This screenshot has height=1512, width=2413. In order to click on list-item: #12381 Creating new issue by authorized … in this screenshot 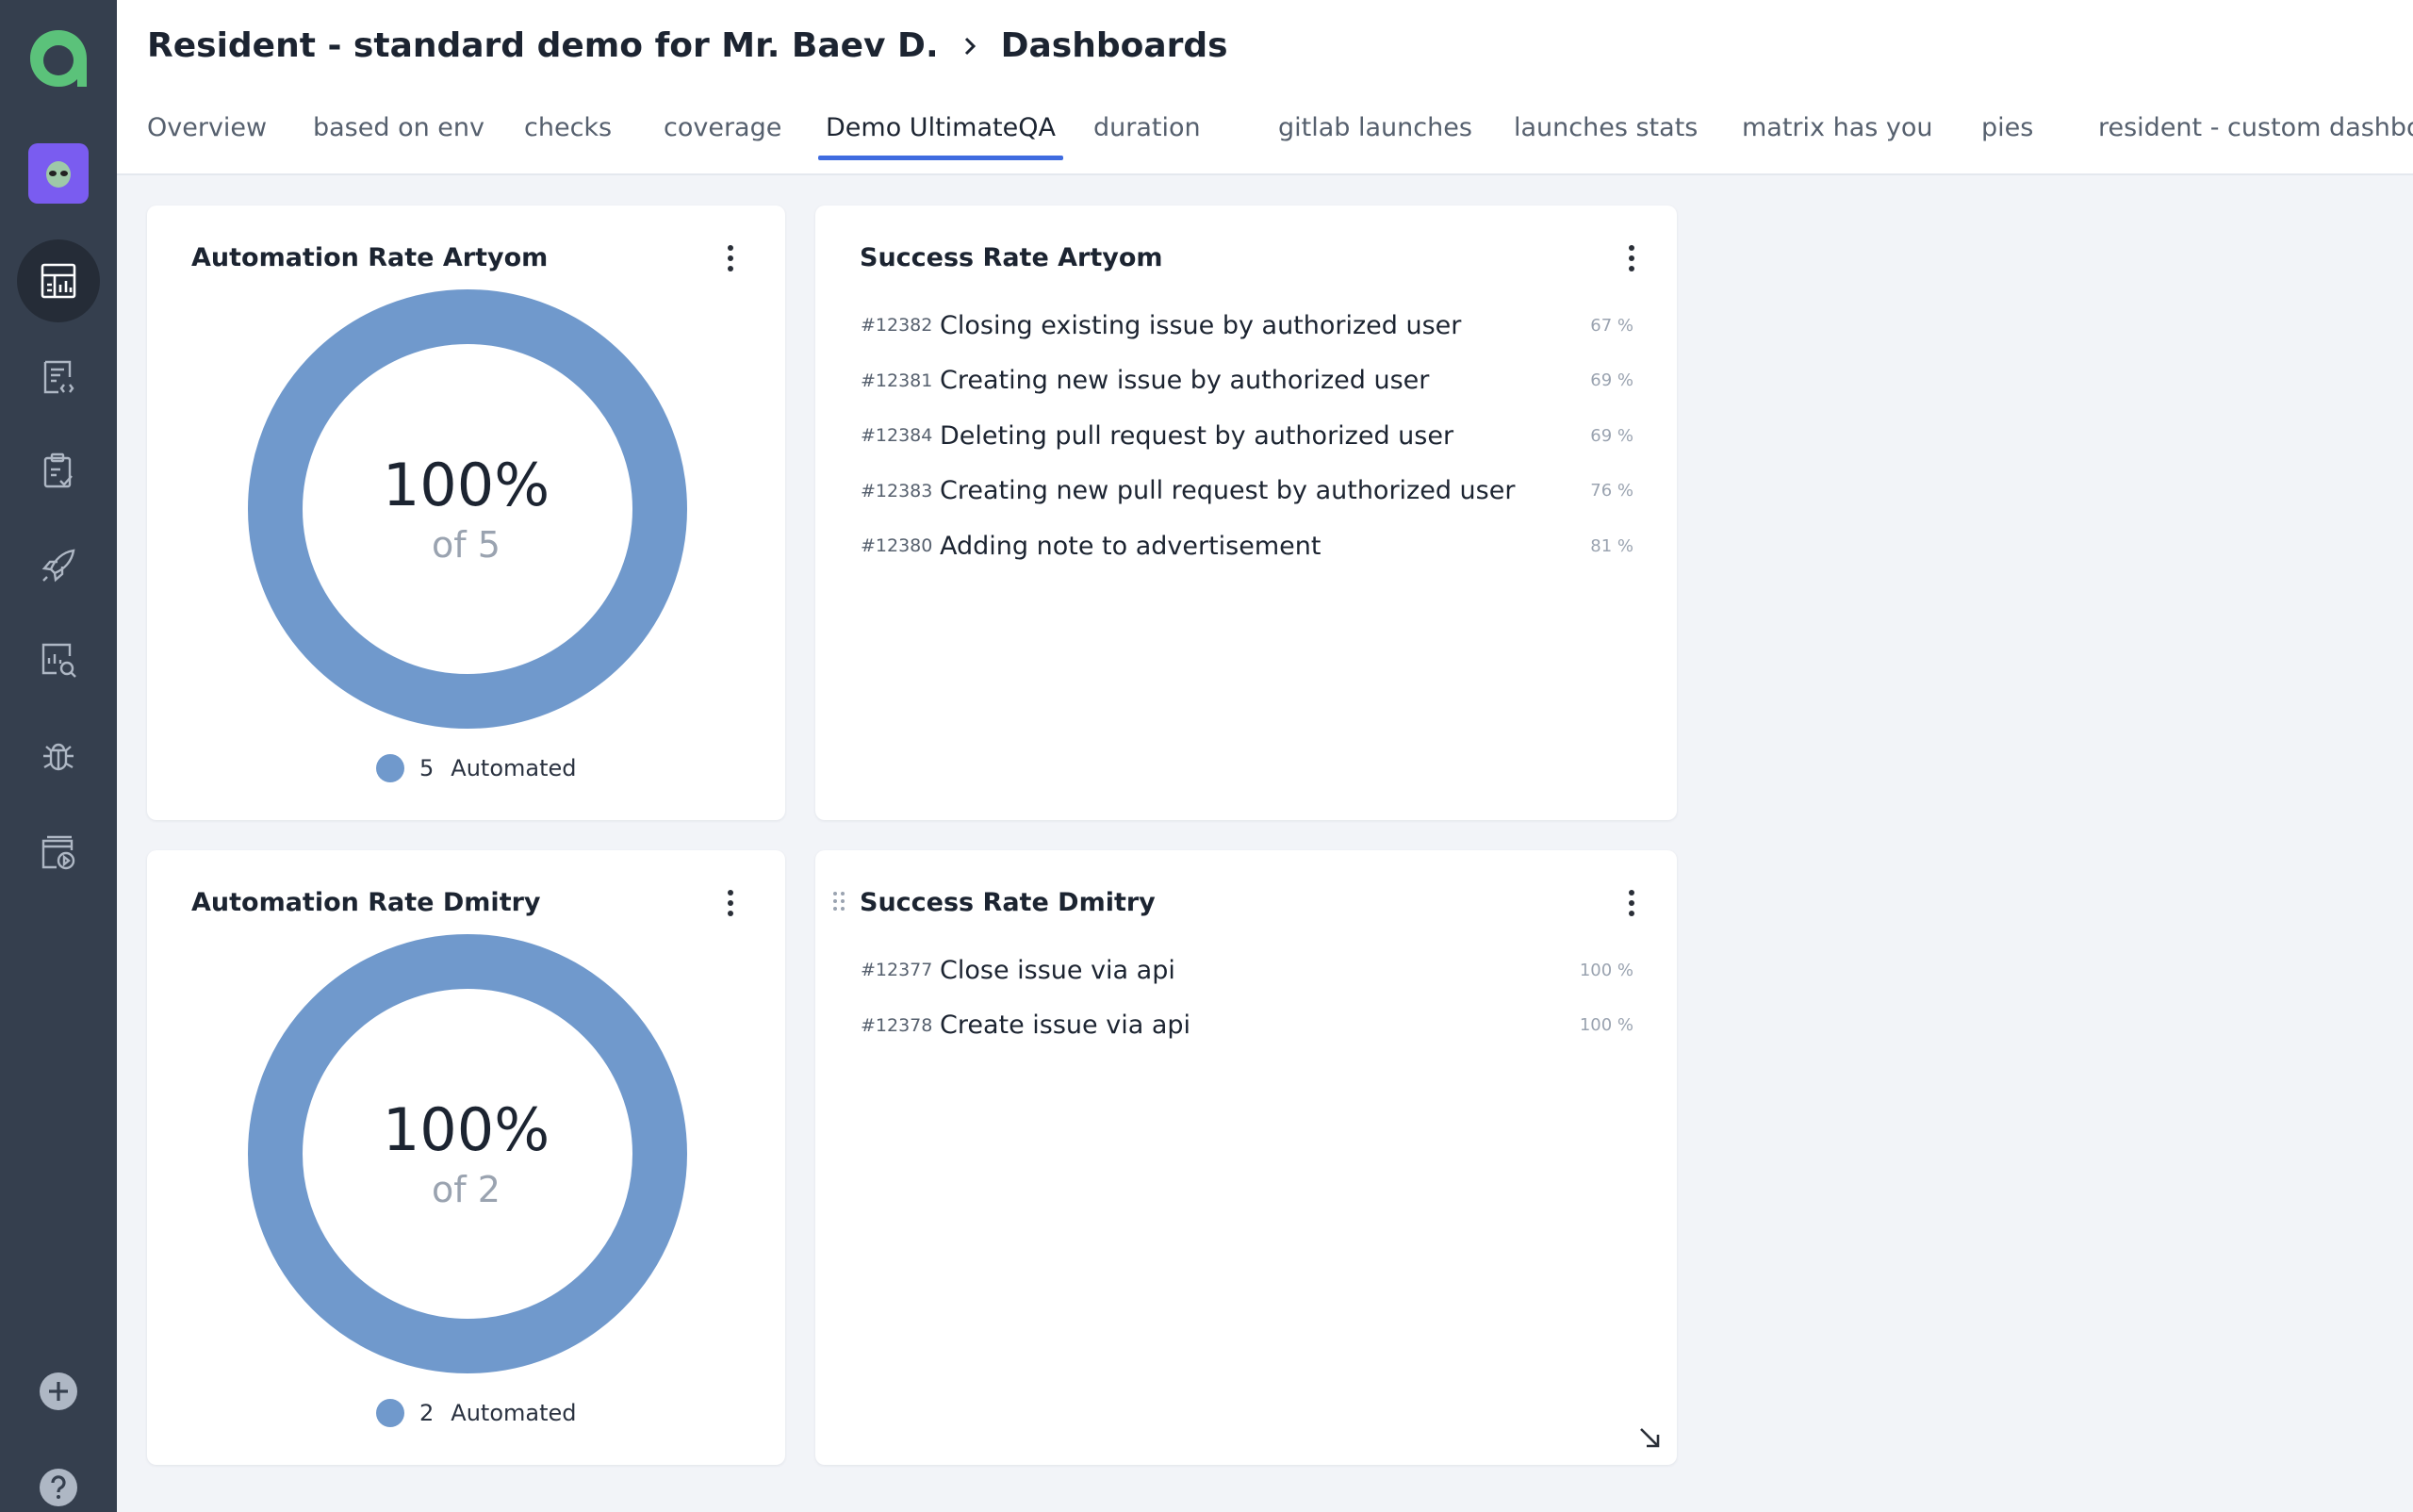, I will do `click(1252, 381)`.